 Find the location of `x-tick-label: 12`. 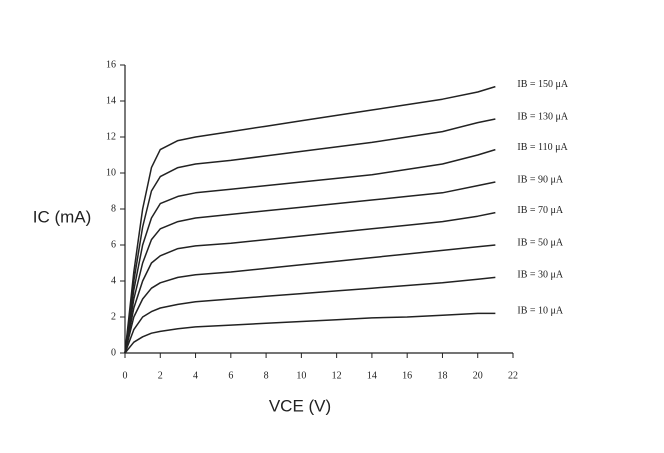

x-tick-label: 12 is located at coordinates (337, 375).